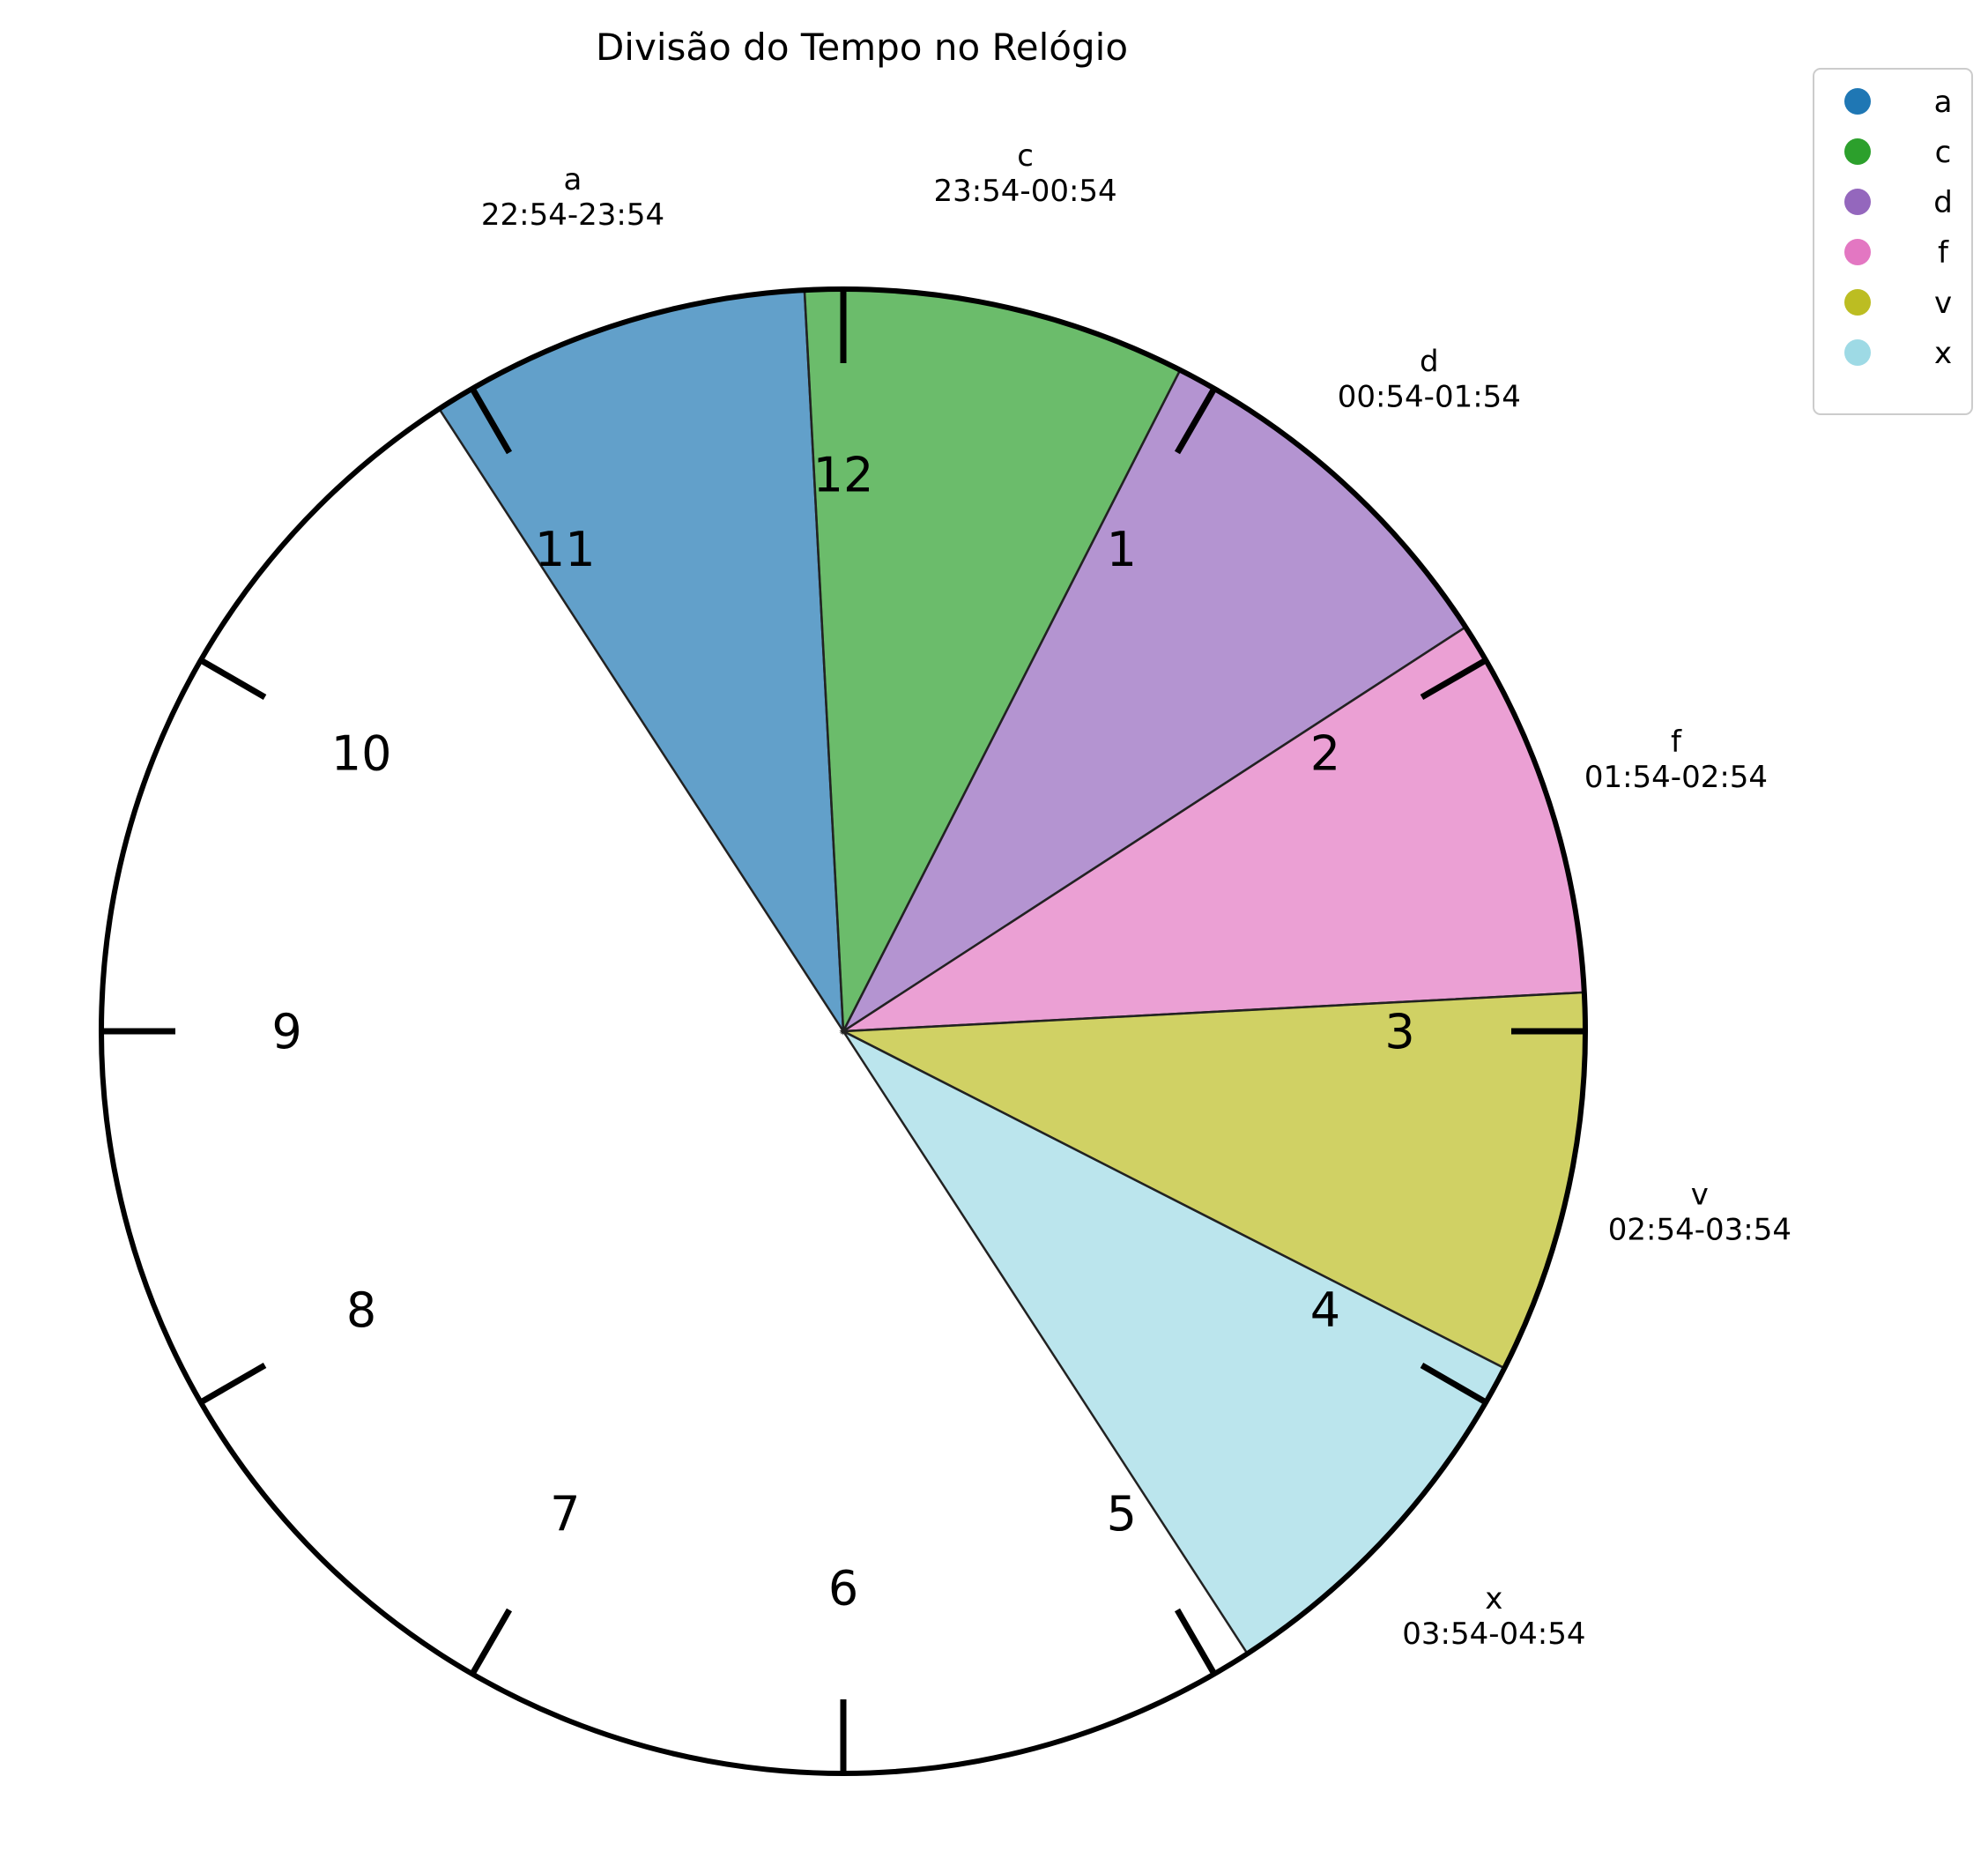 This screenshot has width=1988, height=1873. What do you see at coordinates (362, 753) in the screenshot?
I see `hour-number-10: 10` at bounding box center [362, 753].